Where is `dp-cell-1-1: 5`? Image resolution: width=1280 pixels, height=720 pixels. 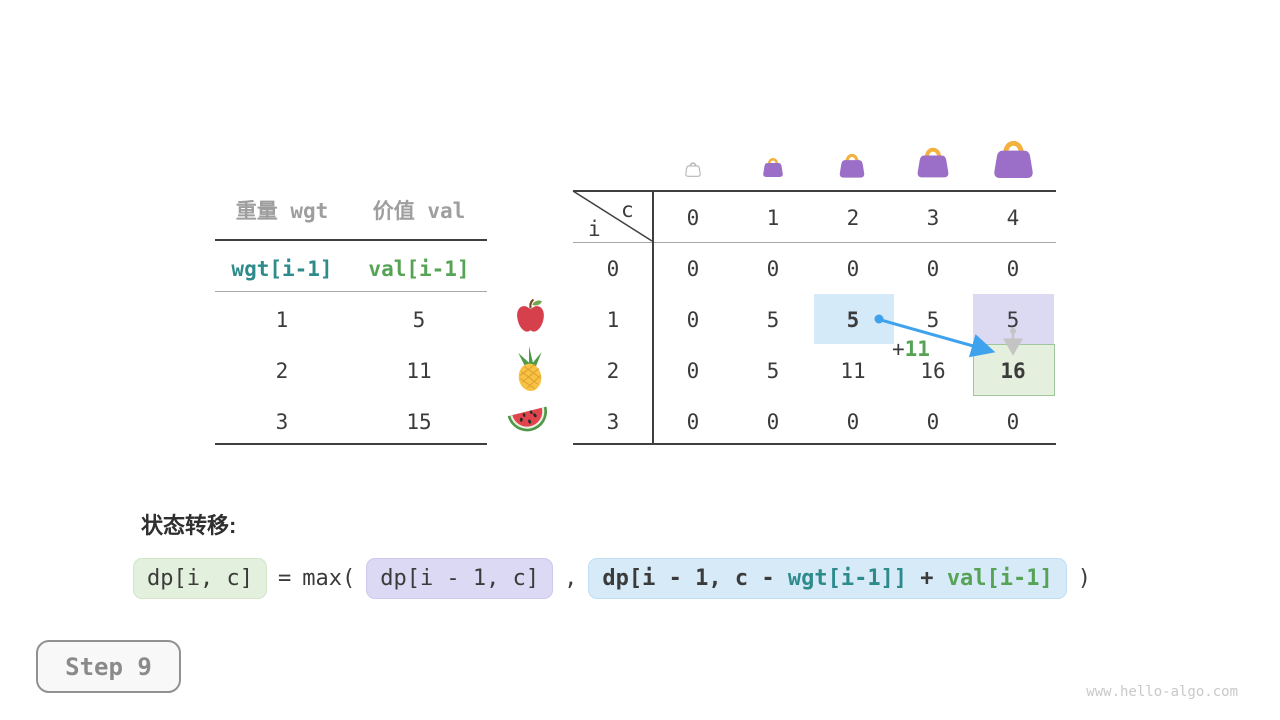 dp-cell-1-1: 5 is located at coordinates (773, 320).